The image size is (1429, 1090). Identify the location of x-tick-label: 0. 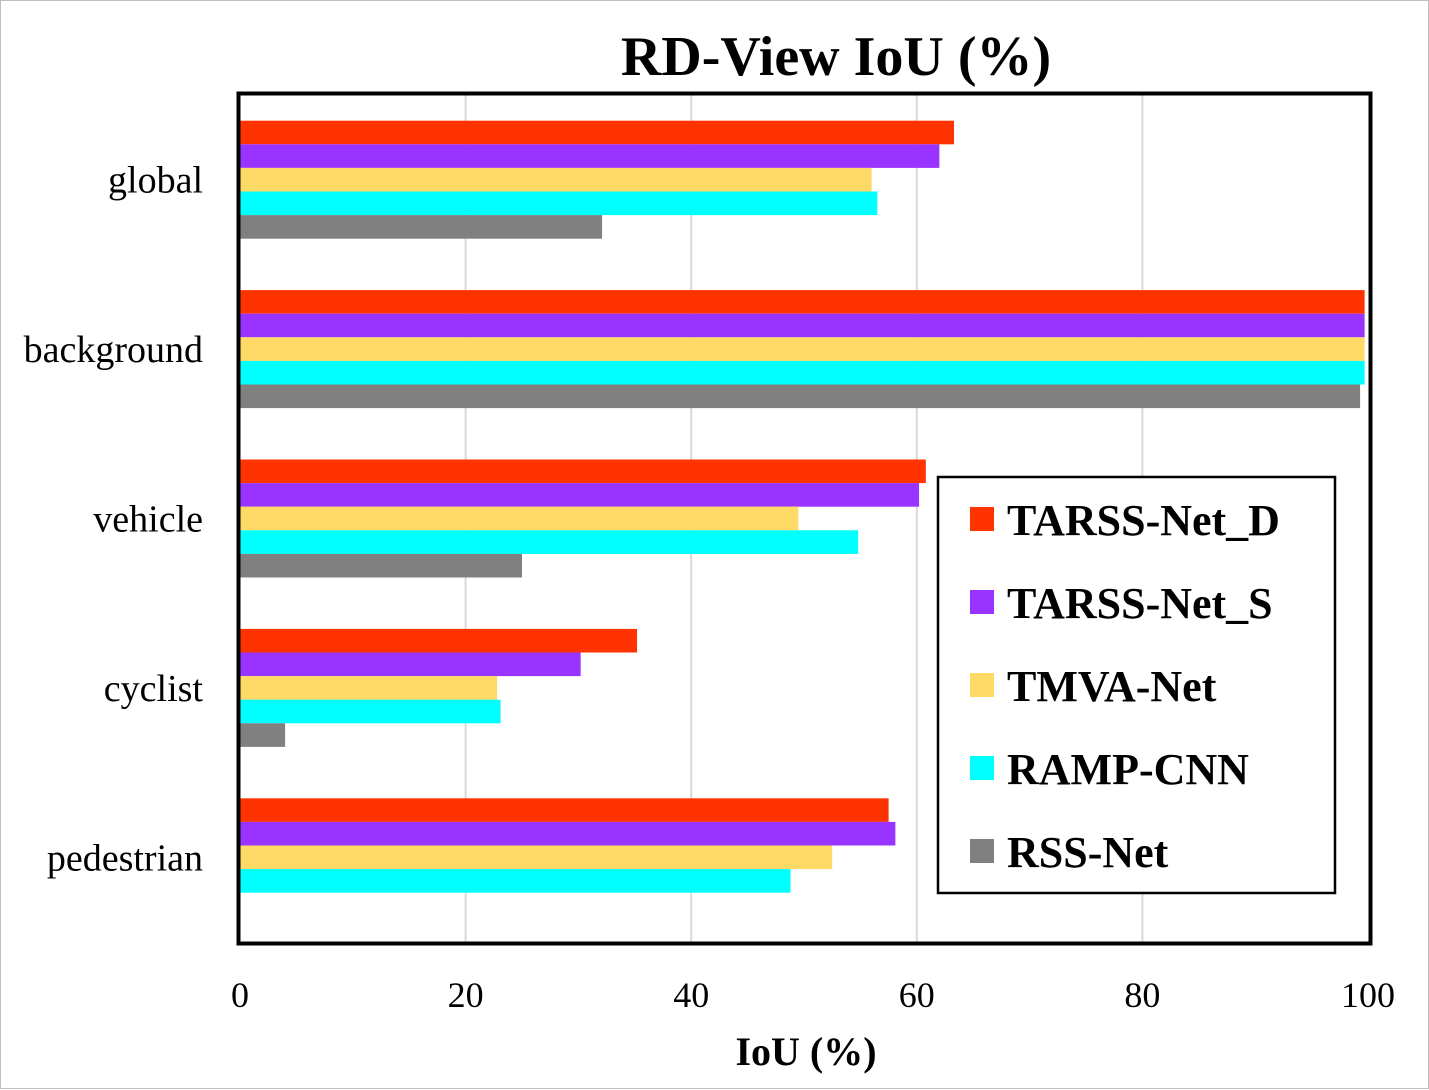
(240, 995).